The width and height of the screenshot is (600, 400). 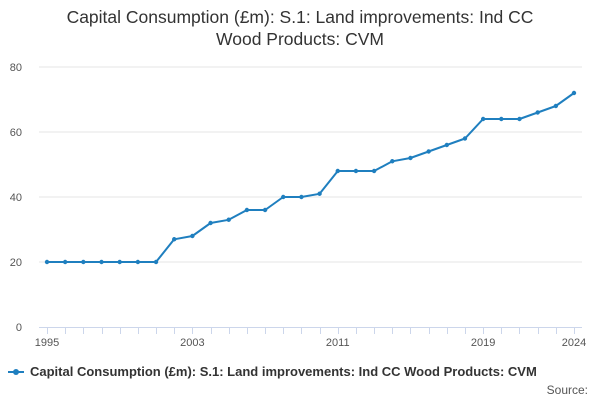 I want to click on data-point-2003, so click(x=192, y=236).